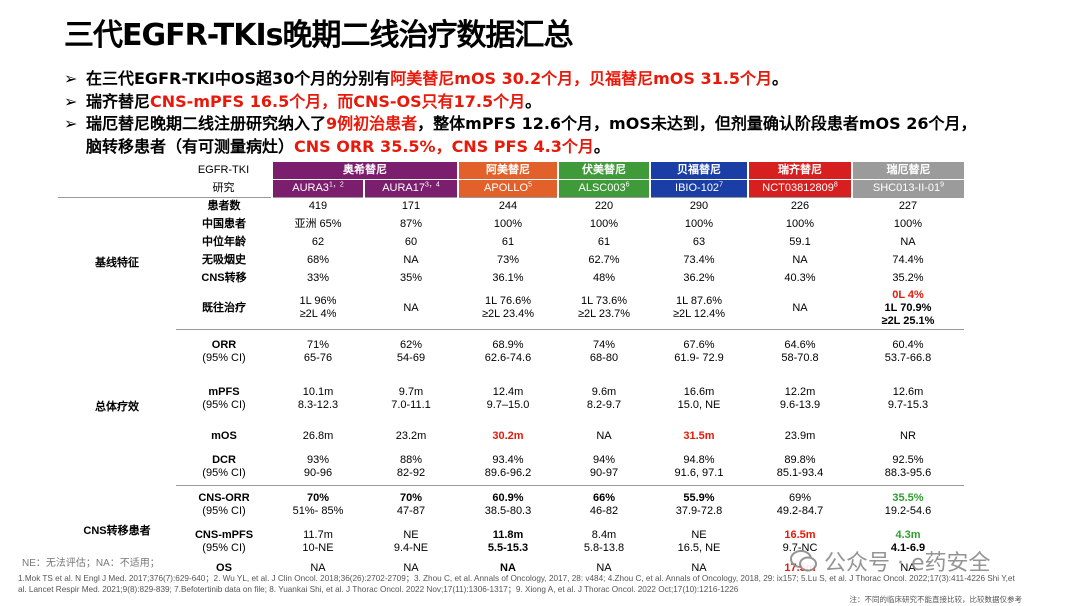 Image resolution: width=1080 pixels, height=606 pixels. I want to click on value-cell: 12.2m 9.6-13.9, so click(800, 399).